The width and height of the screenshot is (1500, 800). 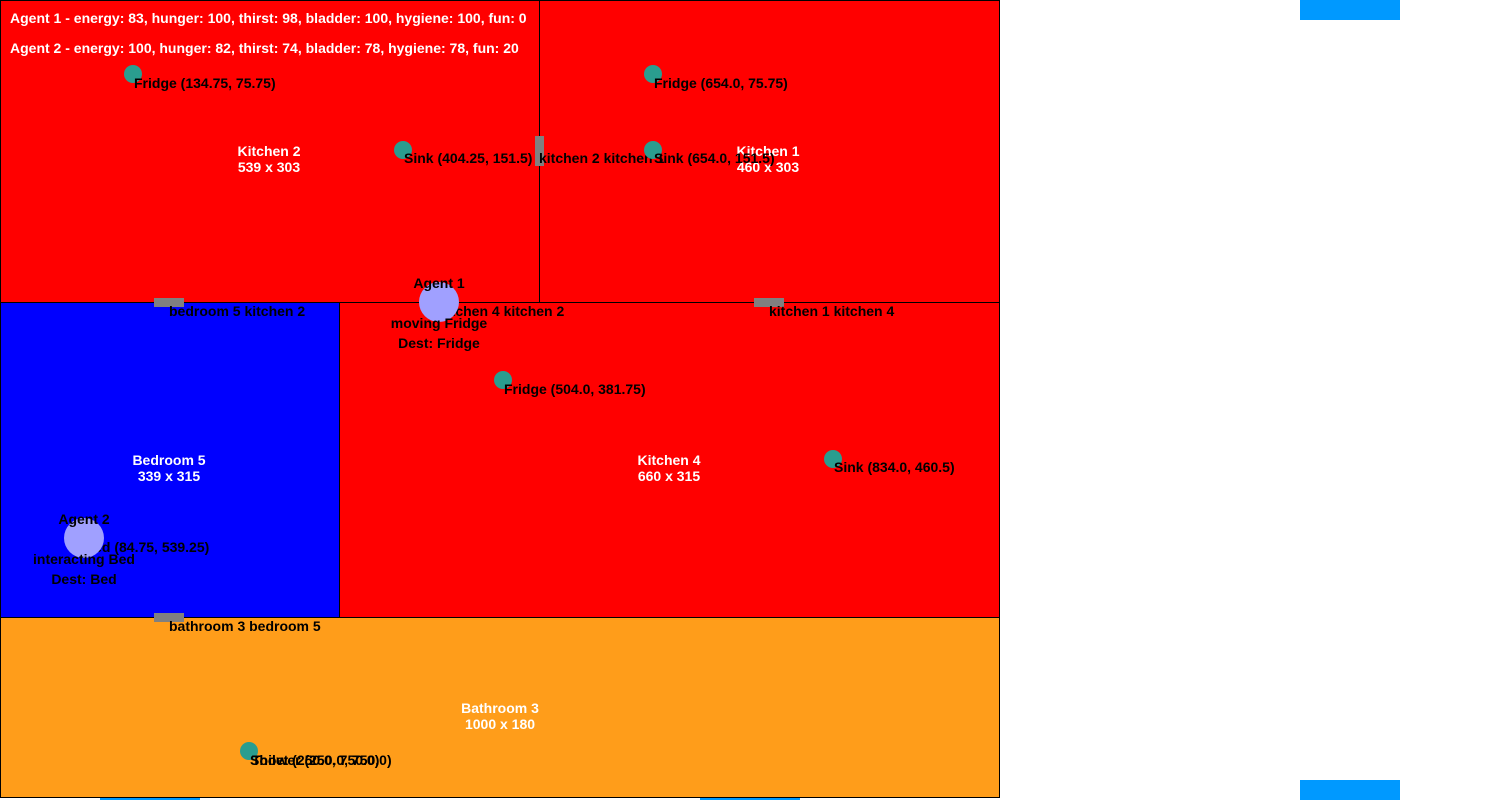 I want to click on door-label: bathroom 3 bedroom 5, so click(x=245, y=626).